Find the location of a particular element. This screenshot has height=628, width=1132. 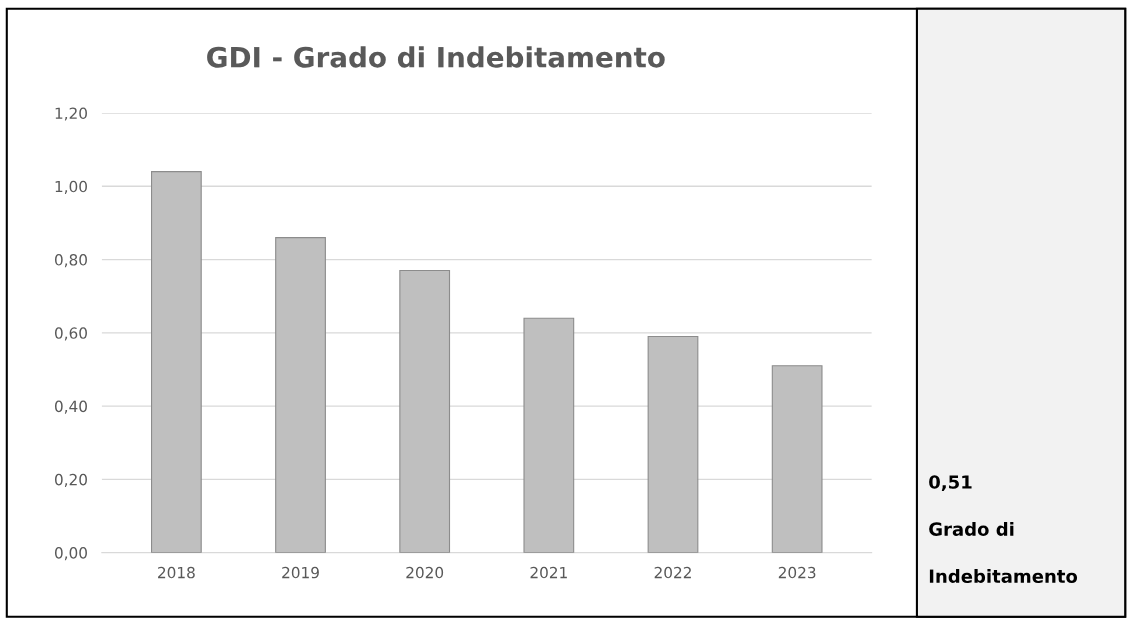

text: Indebitamento is located at coordinates (1003, 576).